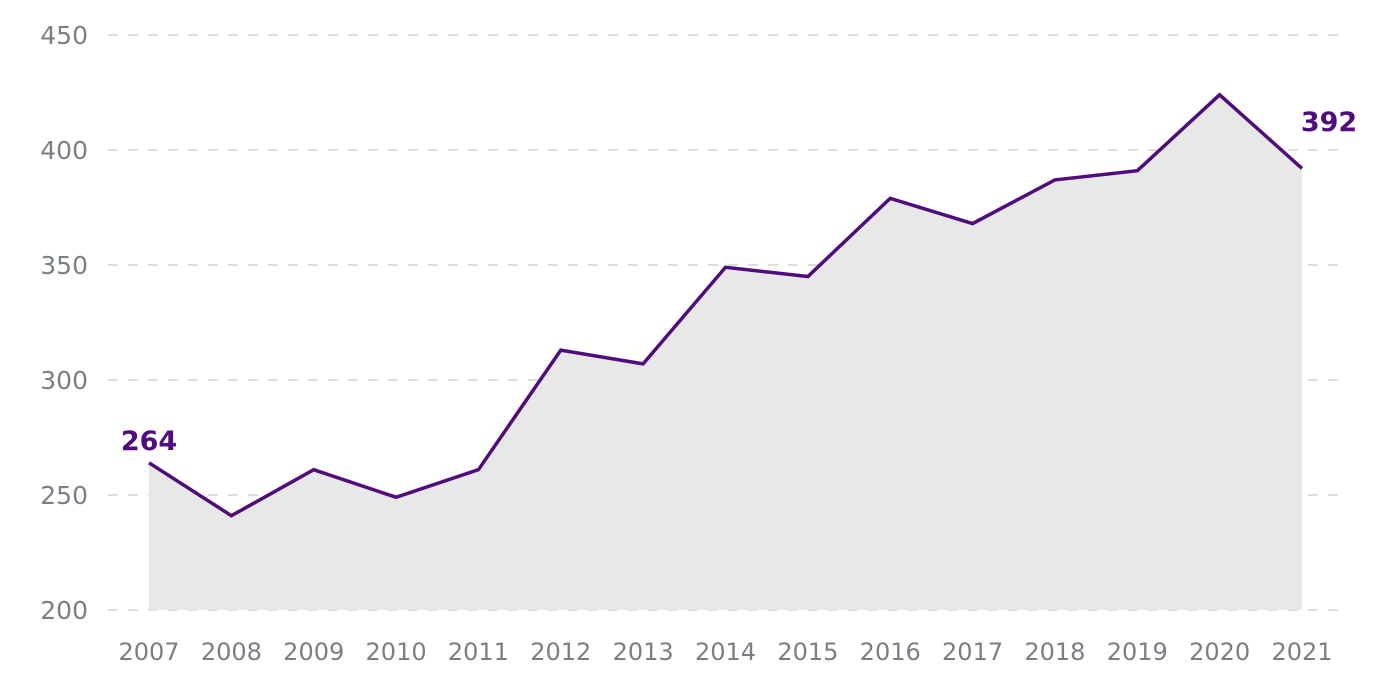 The height and width of the screenshot is (689, 1377). Describe the element at coordinates (313, 652) in the screenshot. I see `x-tick-label: 2009` at that location.